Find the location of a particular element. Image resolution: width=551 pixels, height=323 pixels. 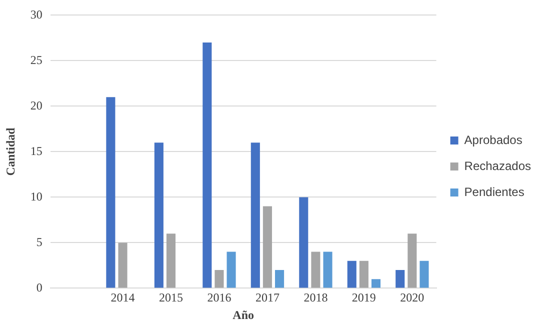

y-tick-label: 10 is located at coordinates (36, 196).